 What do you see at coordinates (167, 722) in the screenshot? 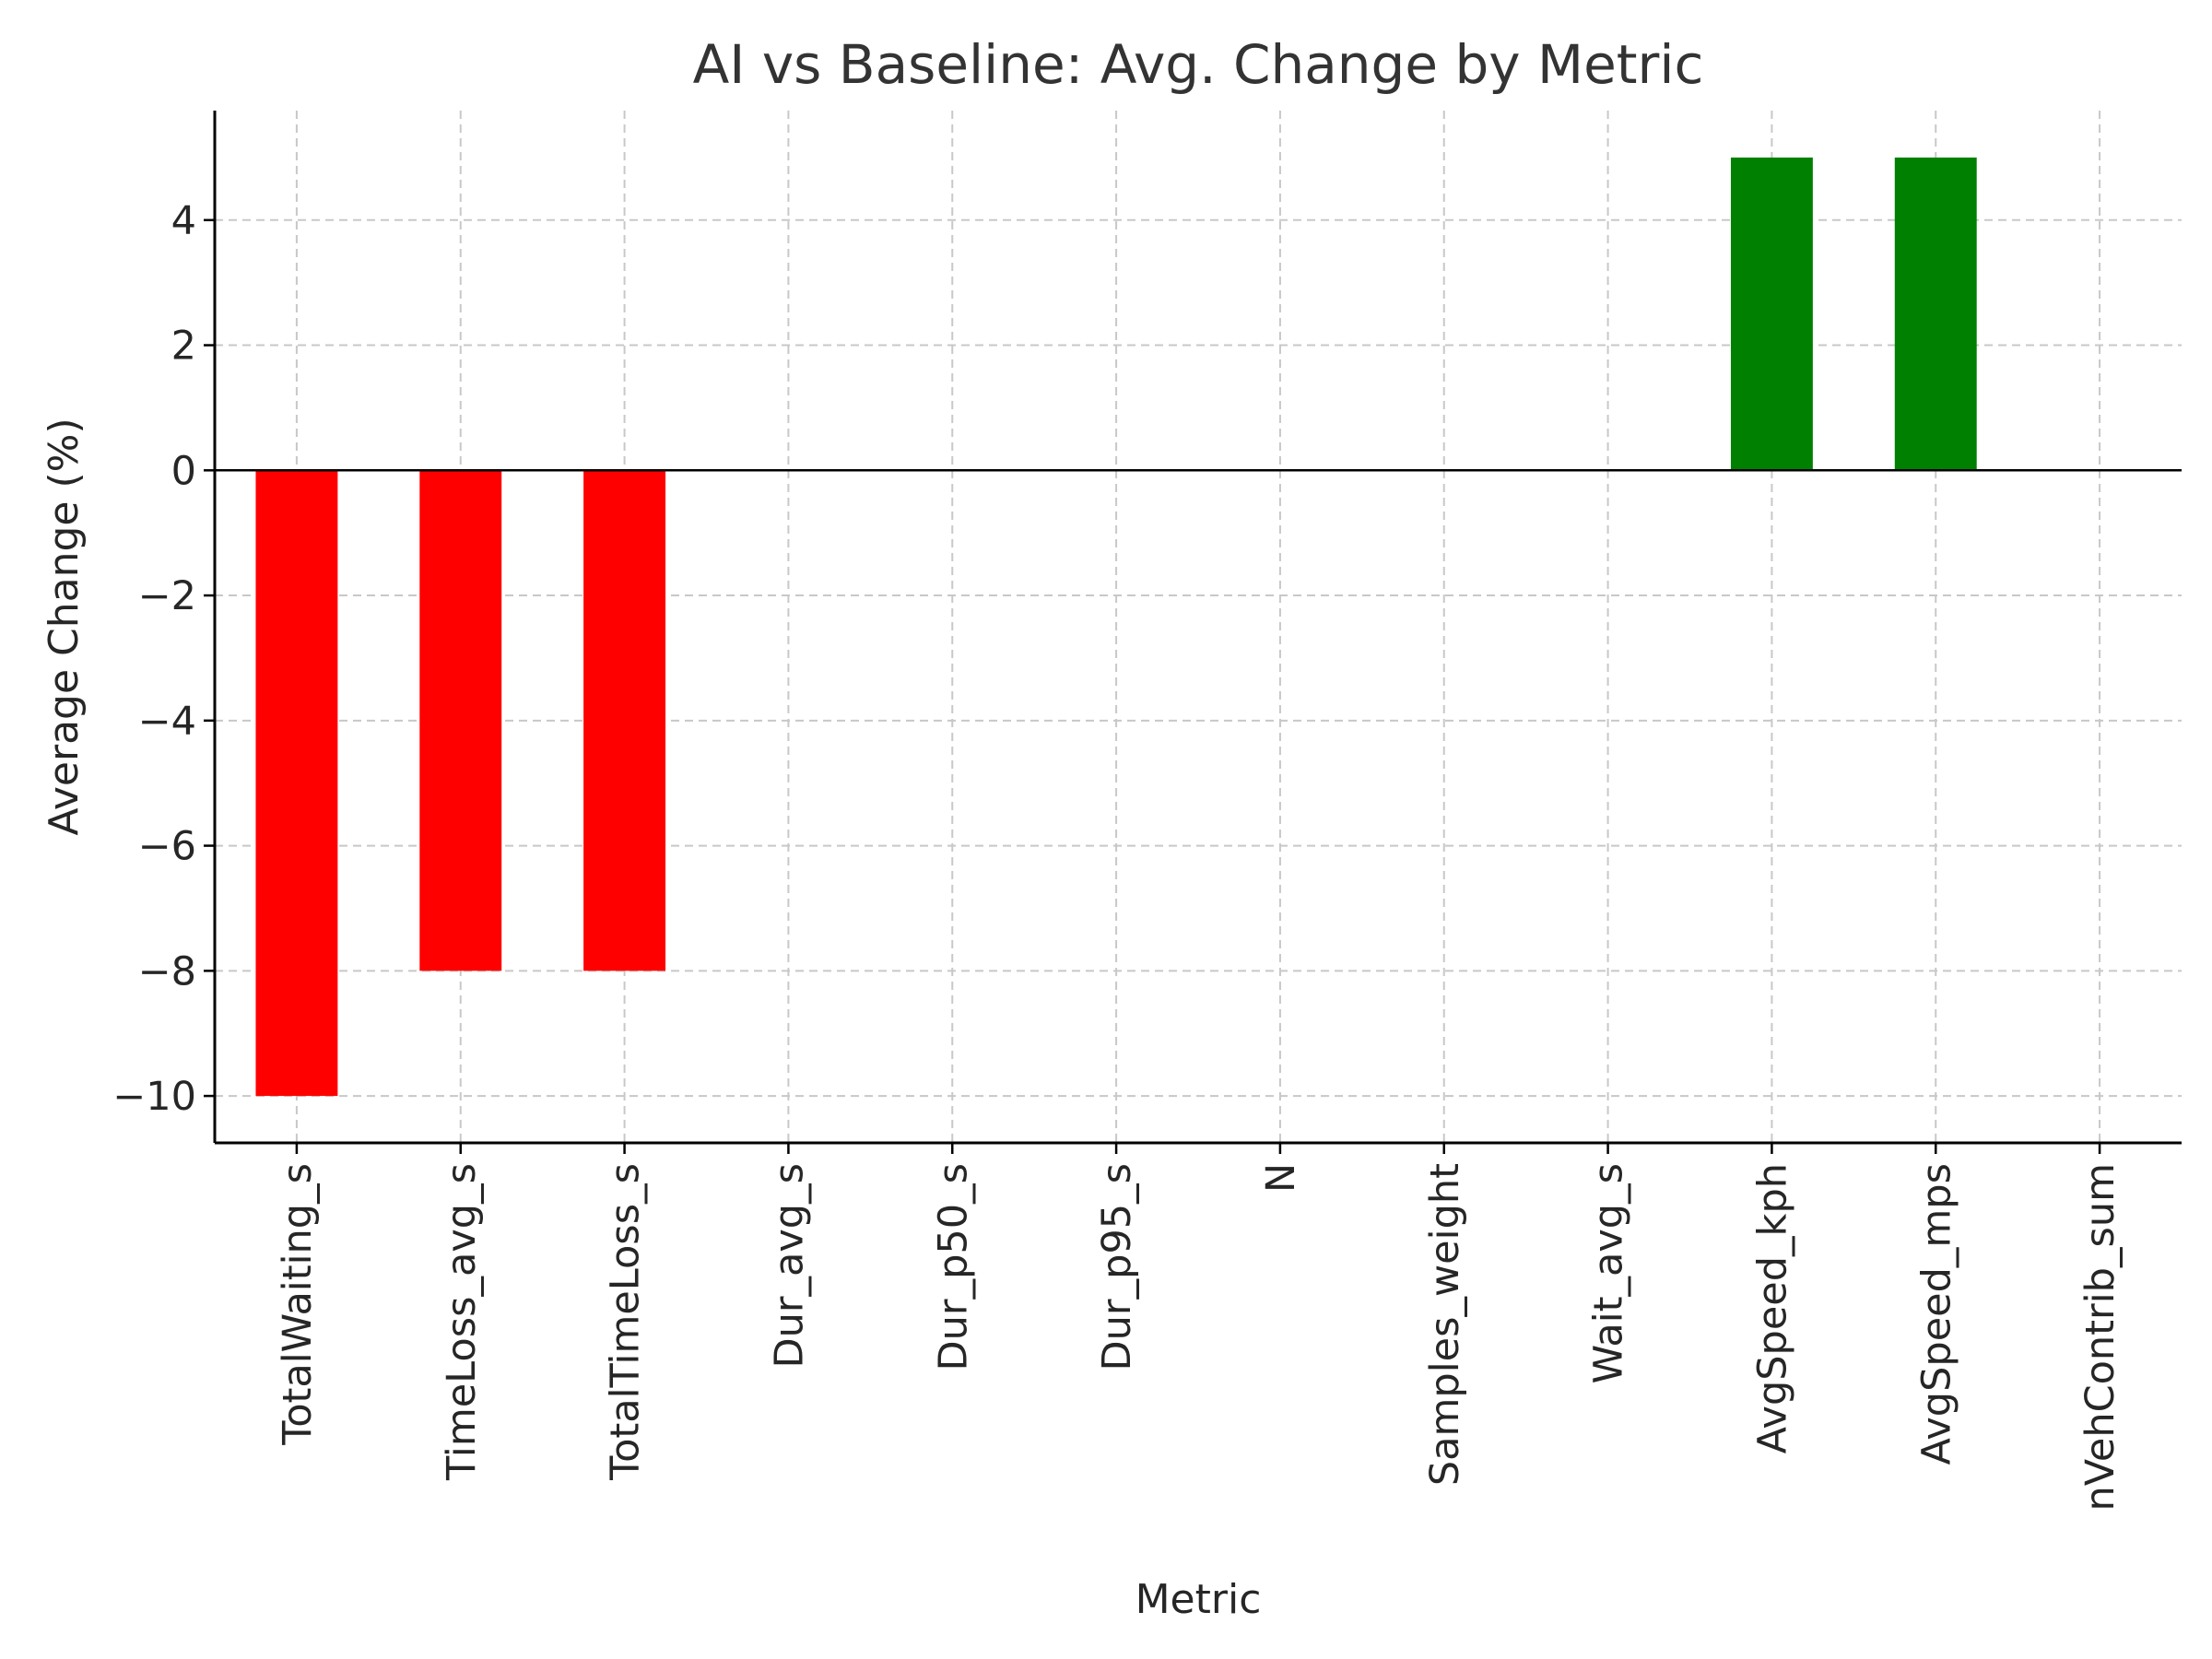
I see `y-tick-label: −4` at bounding box center [167, 722].